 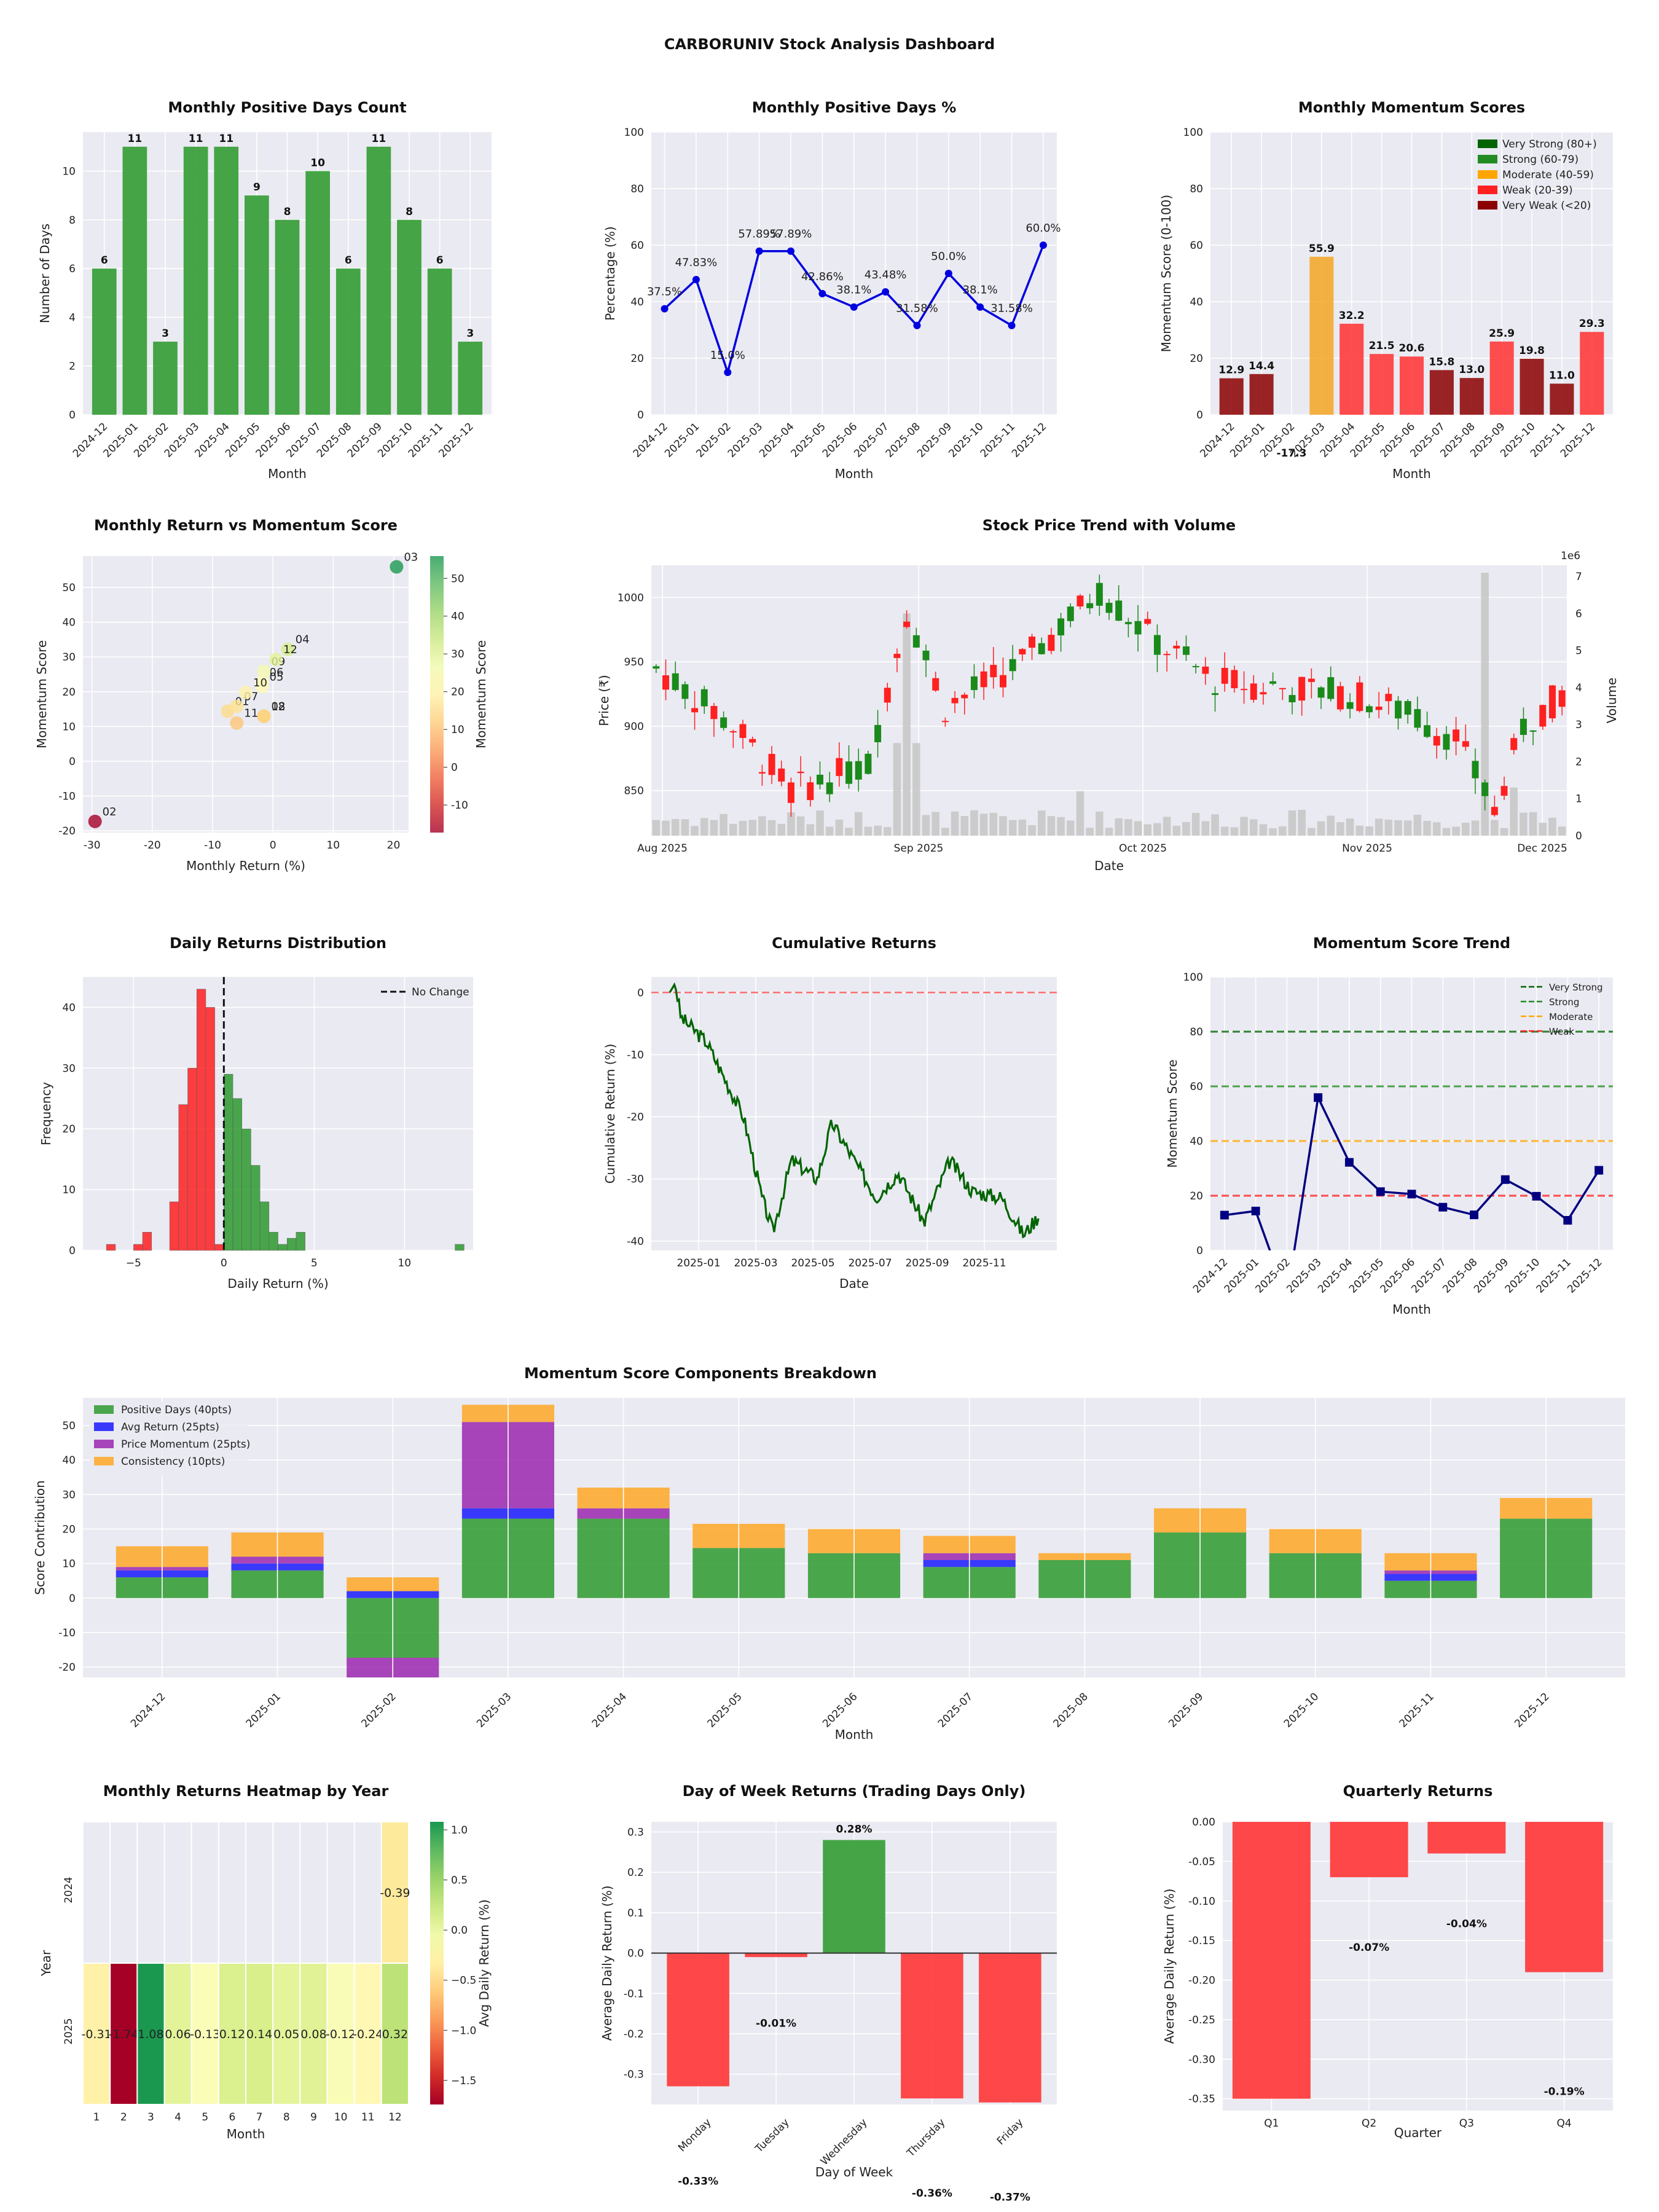 I want to click on y-tick-label: 6, so click(x=72, y=269).